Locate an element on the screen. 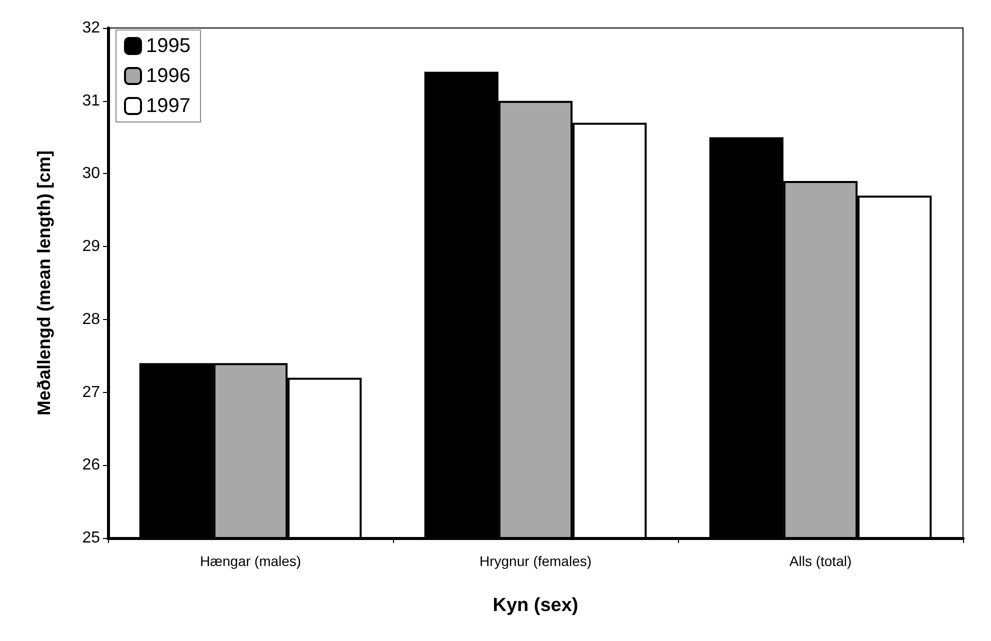  x-tick-label: Alls (total) is located at coordinates (820, 561).